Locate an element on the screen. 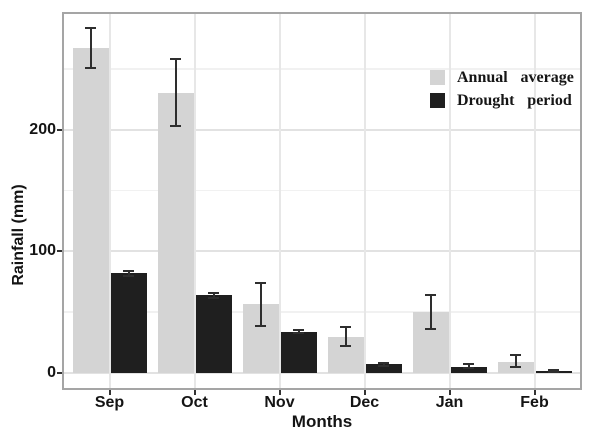 This screenshot has height=438, width=600. errorbar-annual-average-feb is located at coordinates (515, 360).